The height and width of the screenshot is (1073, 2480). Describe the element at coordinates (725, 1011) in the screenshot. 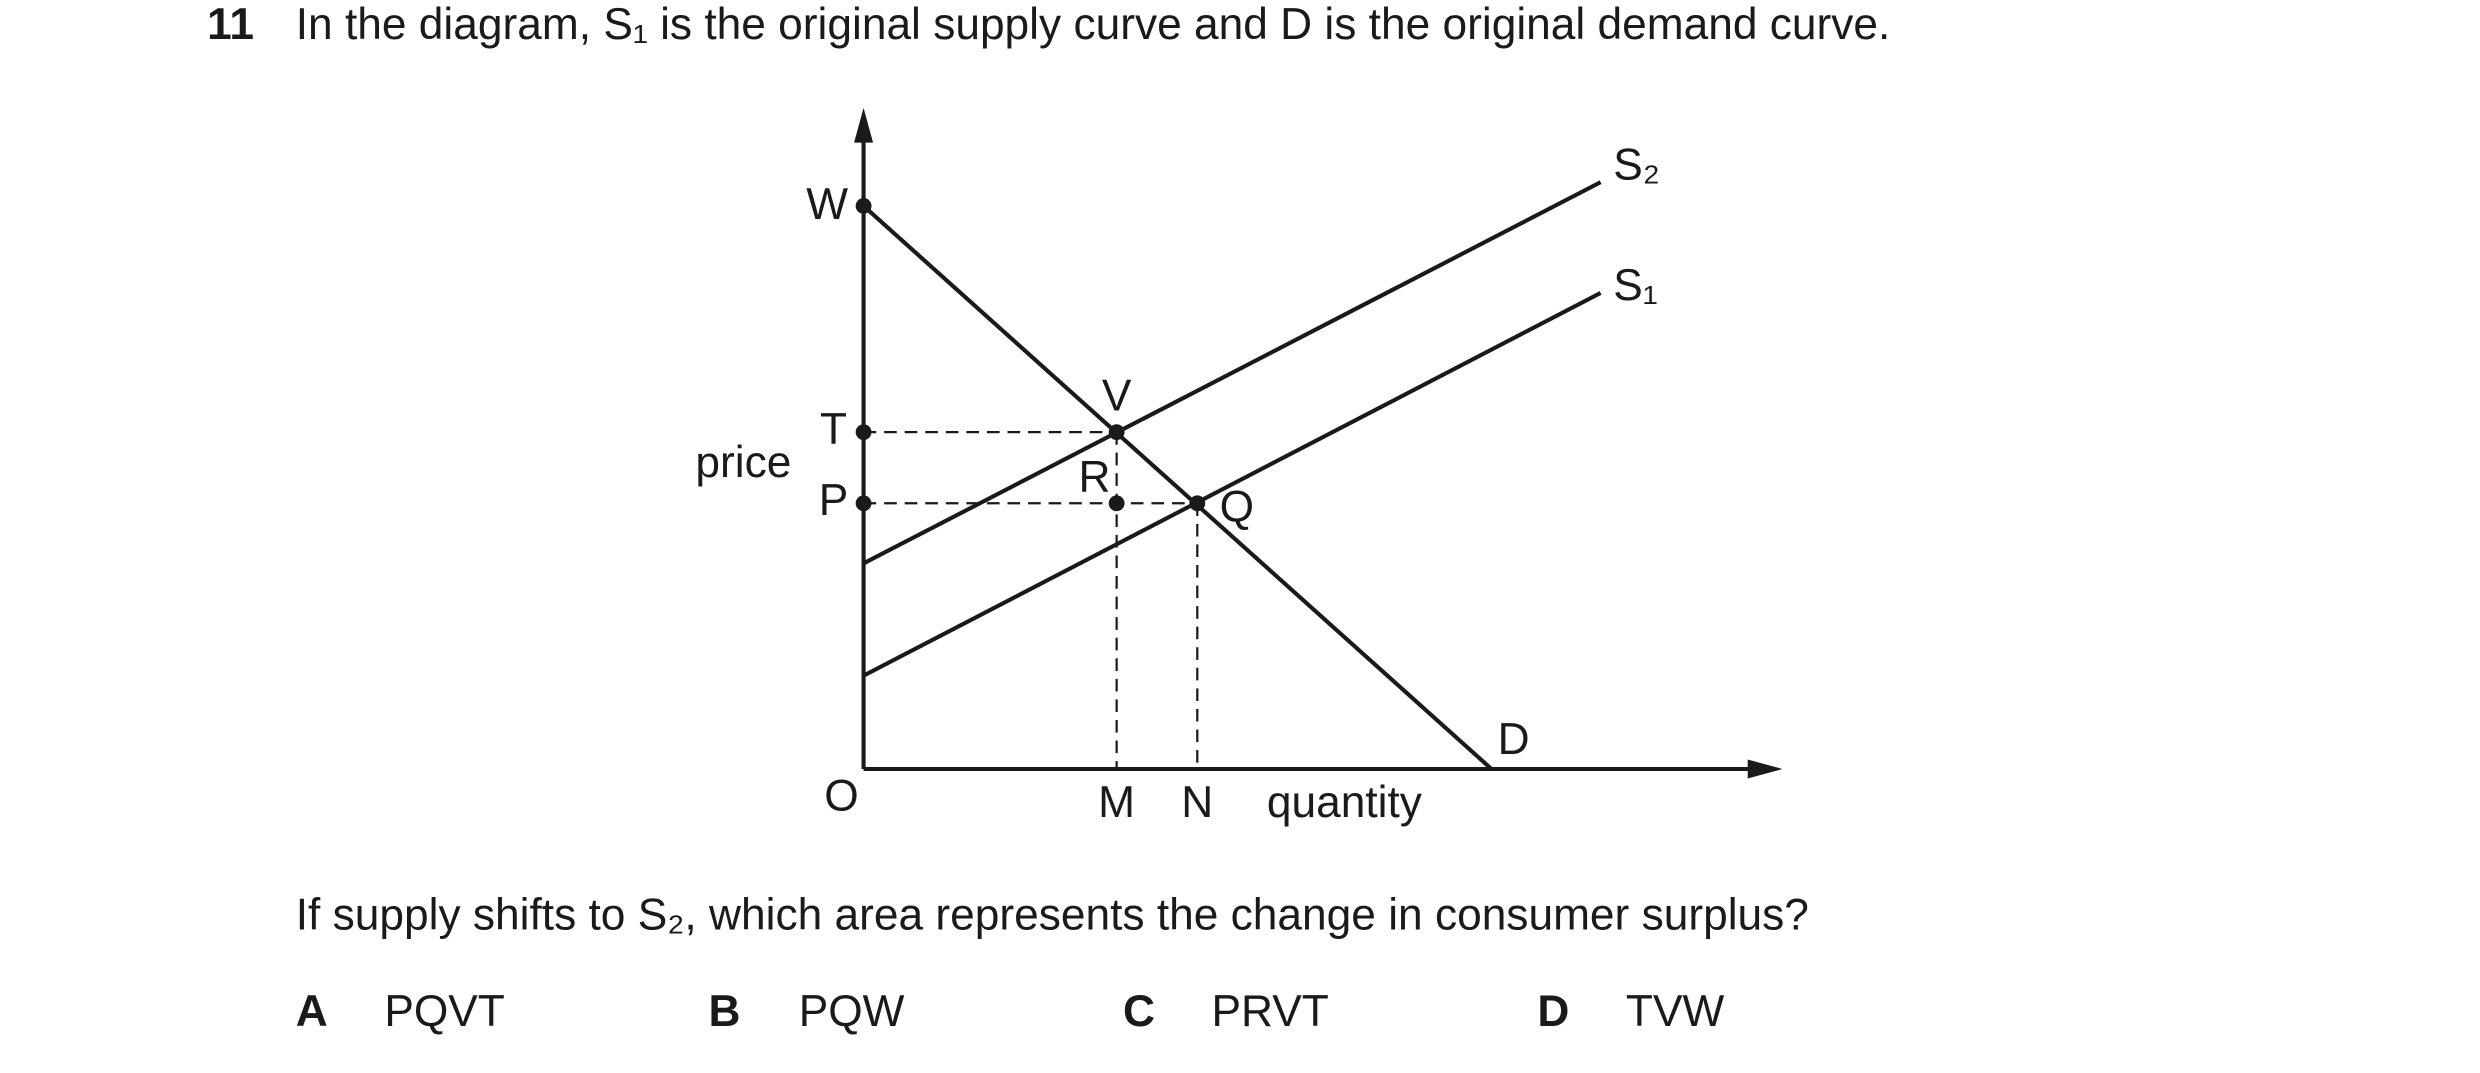

I see `option-letter: B` at that location.